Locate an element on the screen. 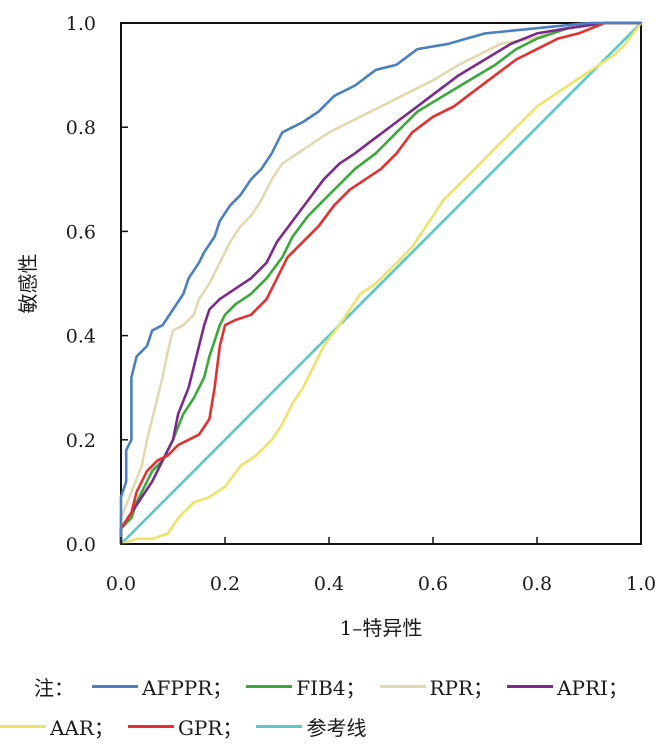  legend-label: APRI； is located at coordinates (592, 688).